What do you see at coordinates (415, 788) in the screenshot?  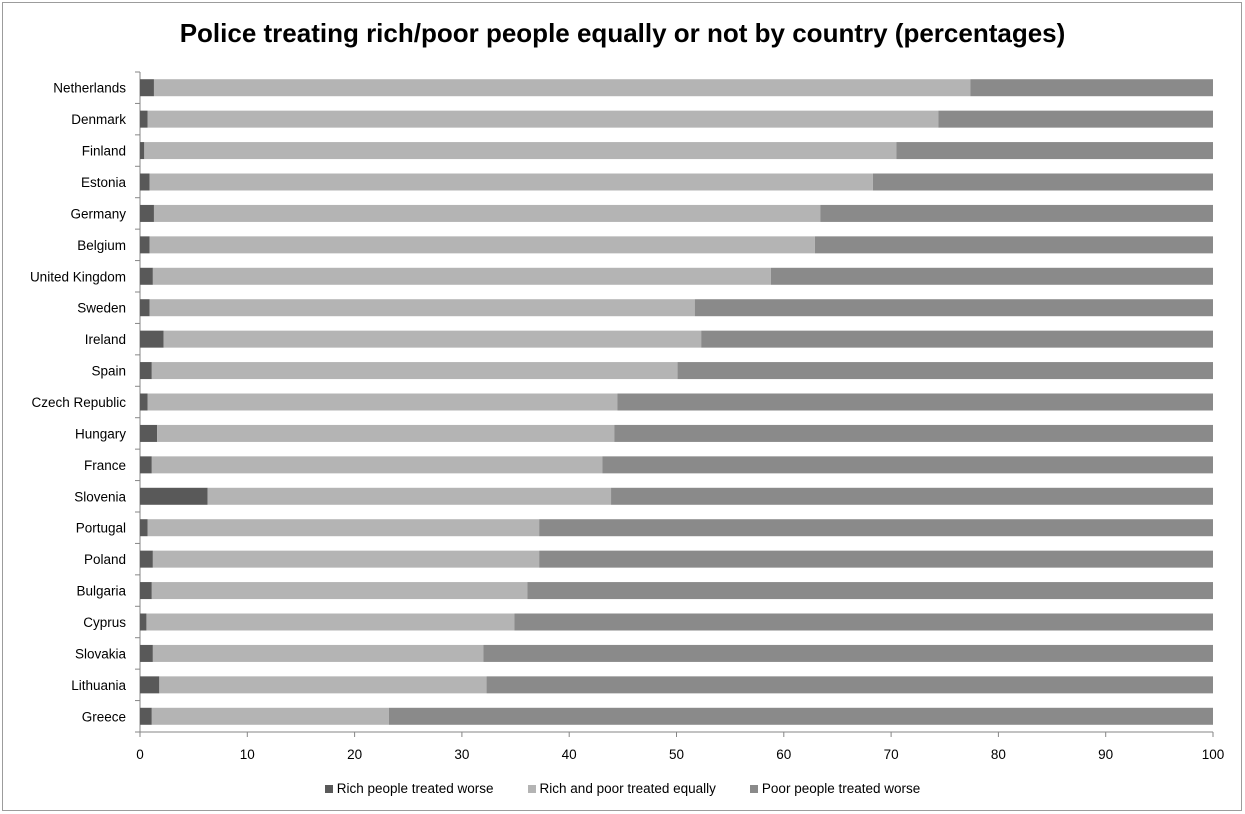 I see `legend-label: Rich people treated worse` at bounding box center [415, 788].